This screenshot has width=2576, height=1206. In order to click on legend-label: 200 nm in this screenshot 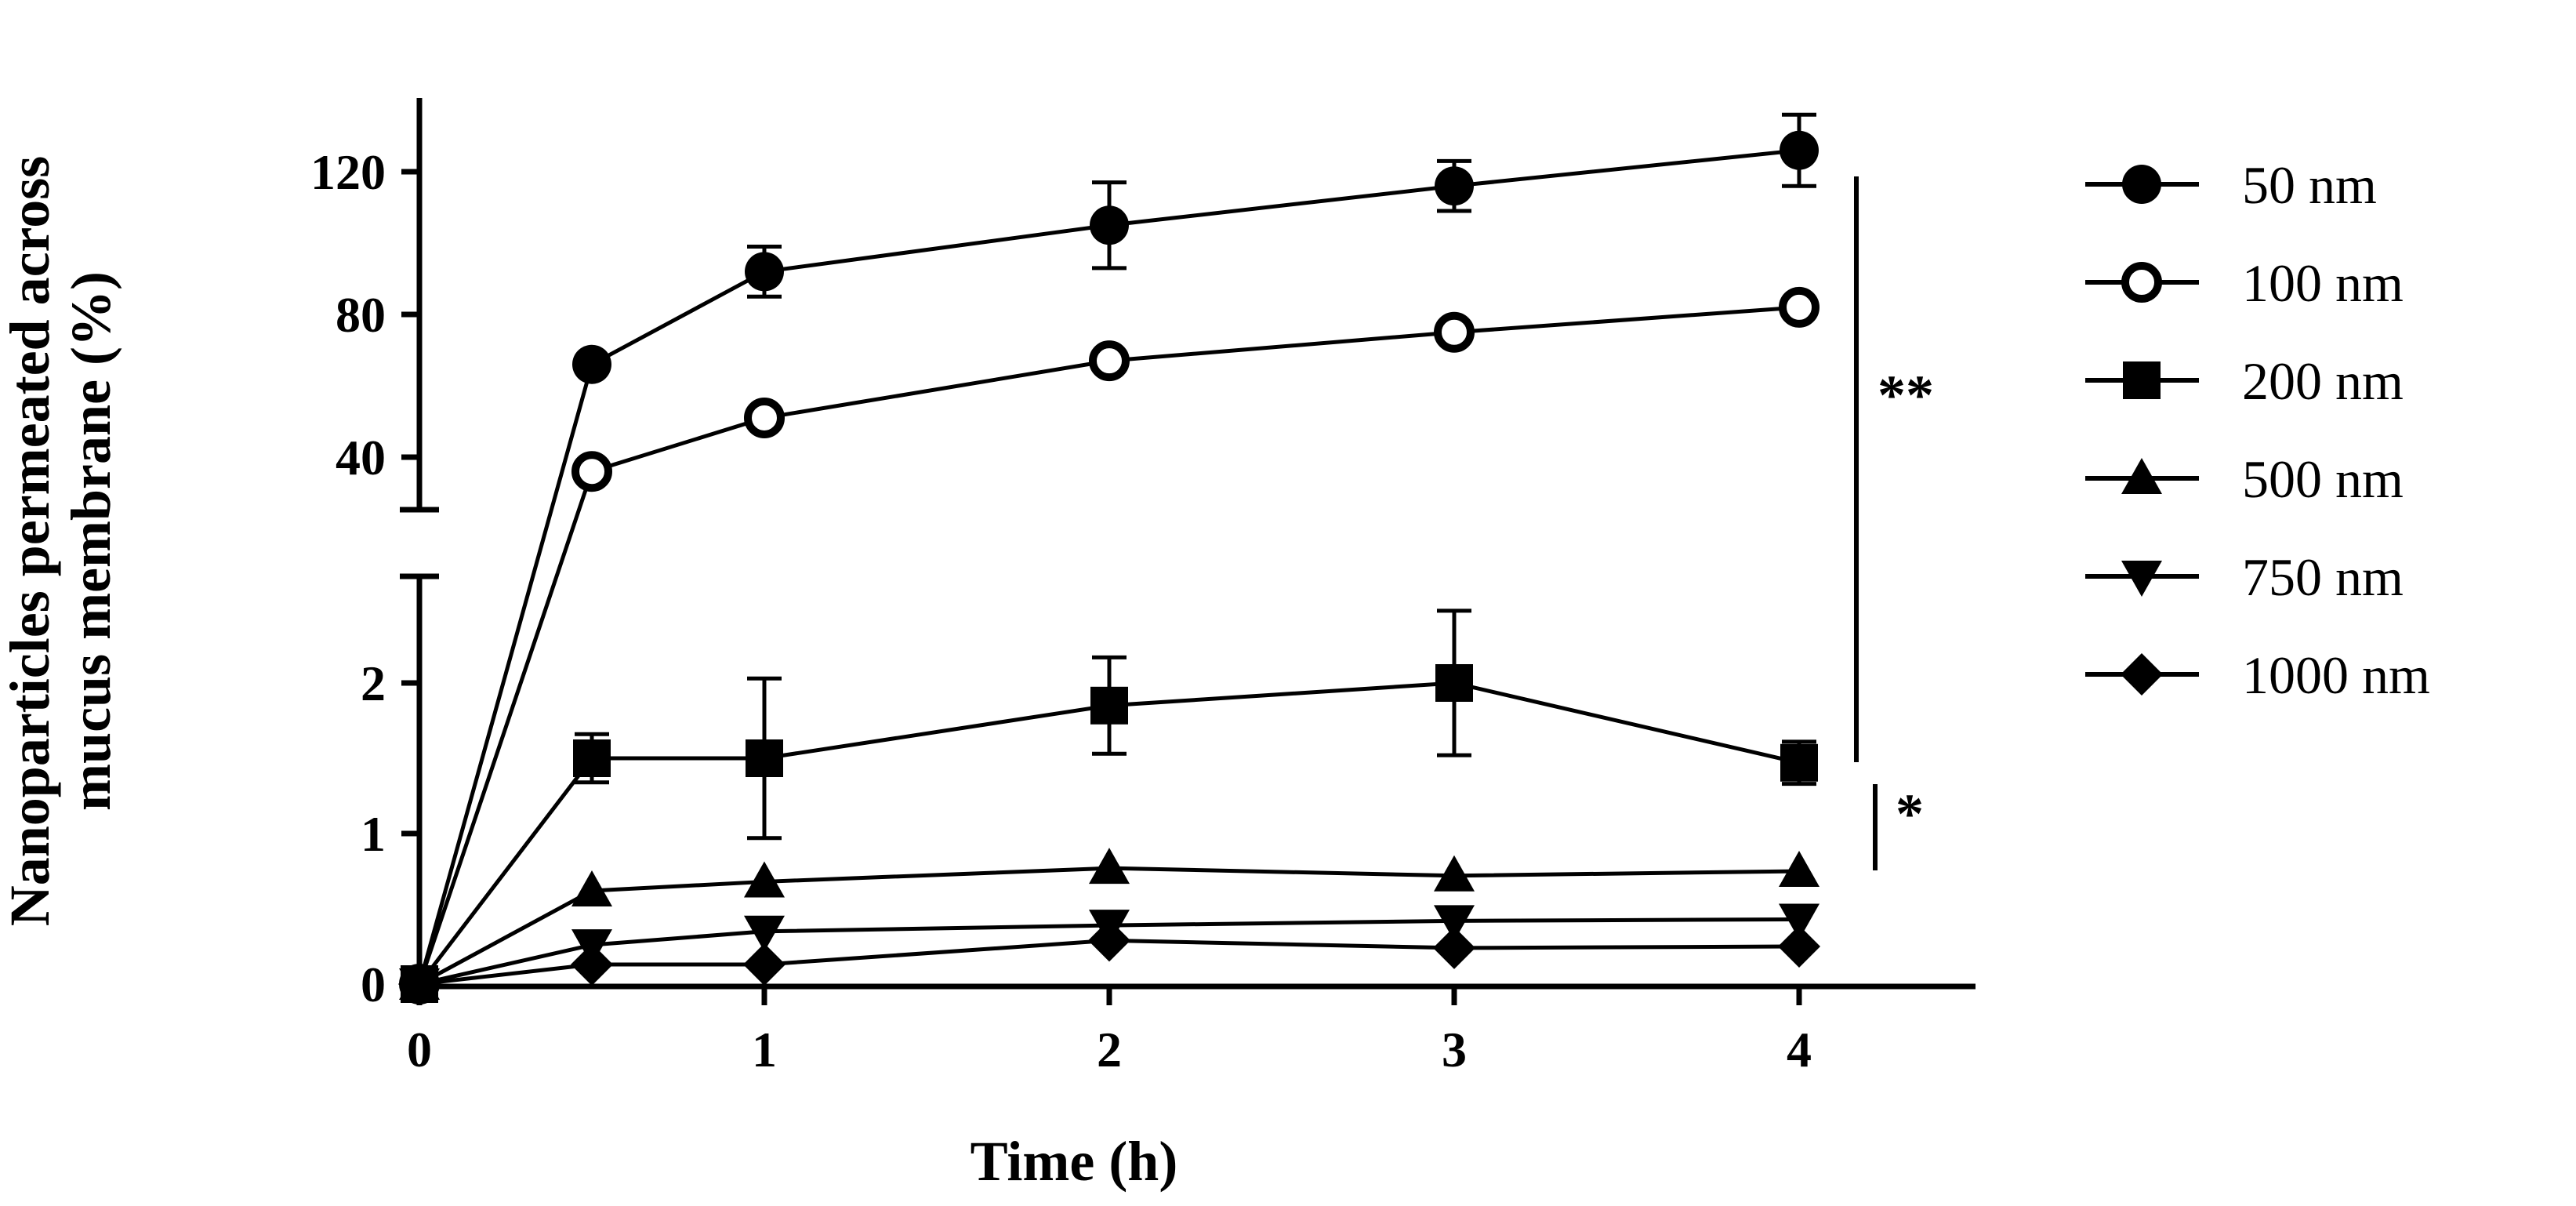, I will do `click(2323, 381)`.